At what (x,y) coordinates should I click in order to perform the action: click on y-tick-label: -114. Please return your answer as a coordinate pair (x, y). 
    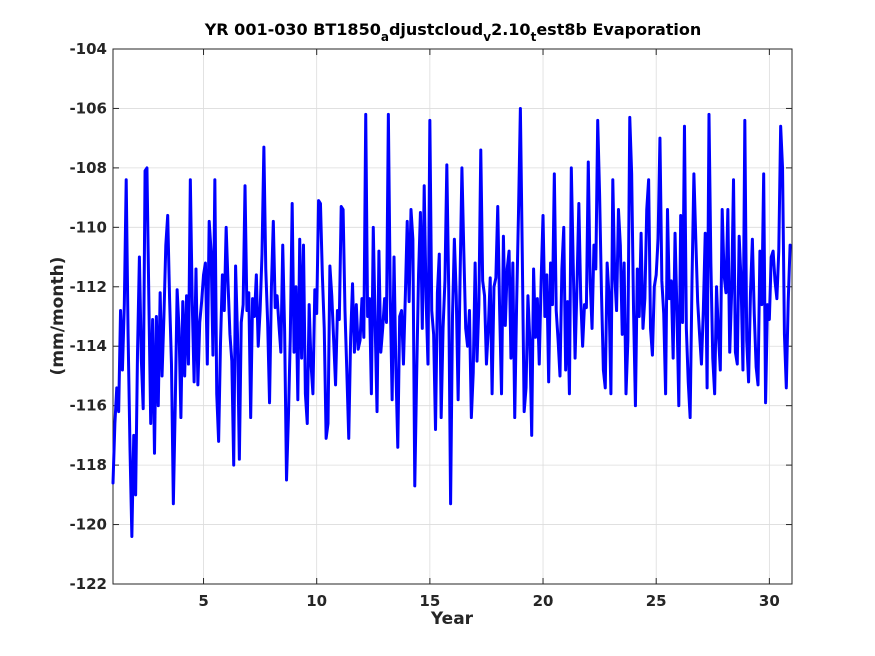
    Looking at the image, I should click on (88, 346).